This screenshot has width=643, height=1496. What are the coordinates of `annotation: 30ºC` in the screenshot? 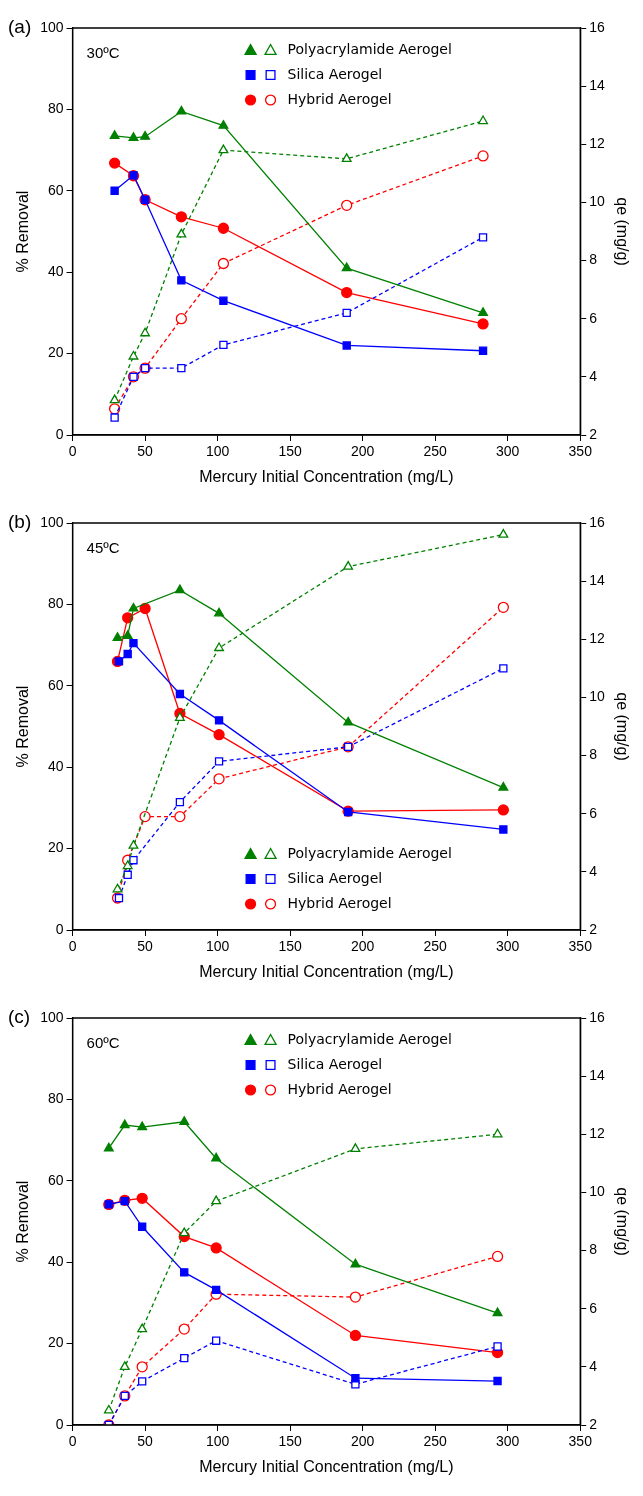 It's located at (103, 53).